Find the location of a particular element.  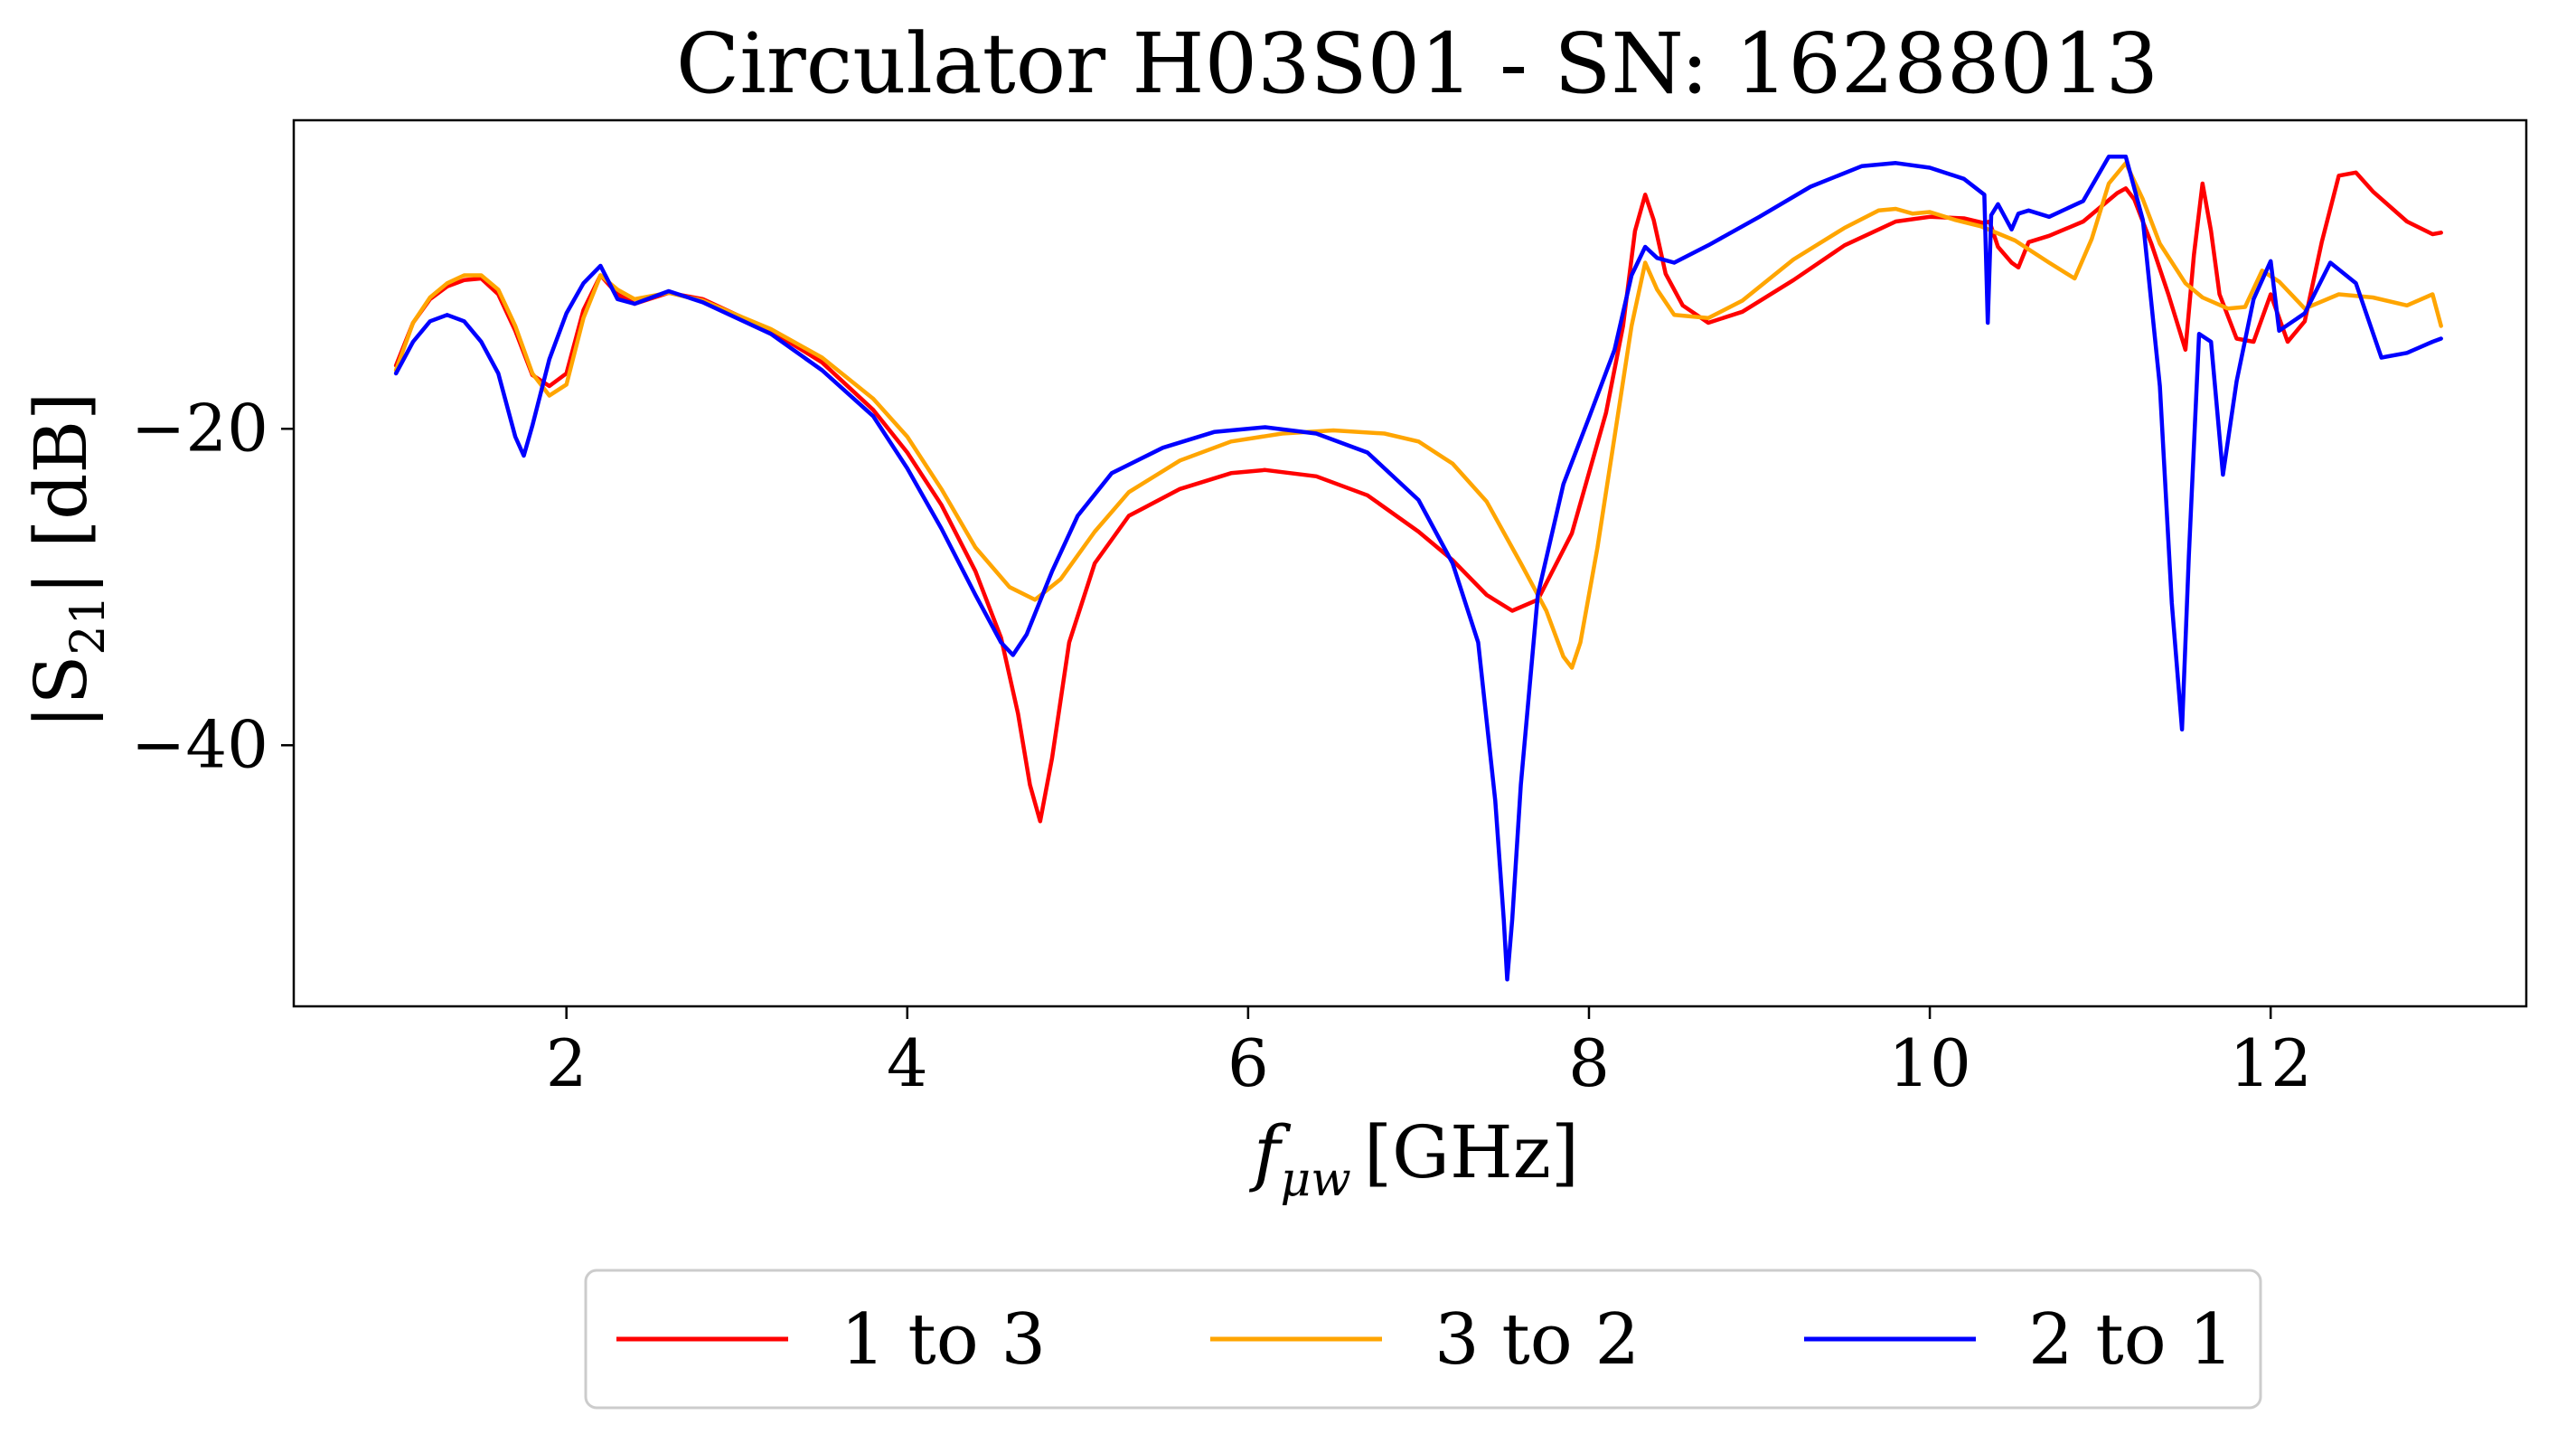

legend-label: 1 to 3 is located at coordinates (944, 1340).